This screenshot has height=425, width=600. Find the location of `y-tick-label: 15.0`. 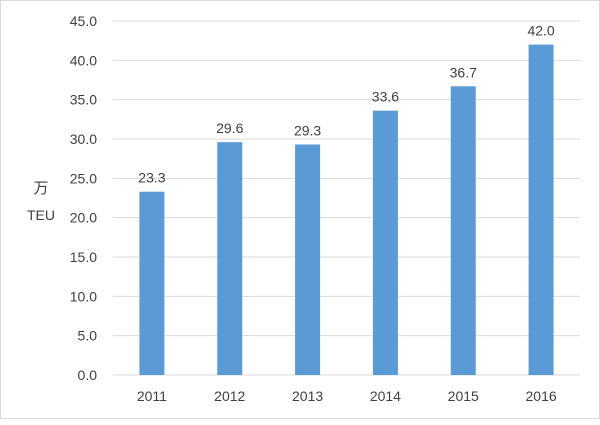

y-tick-label: 15.0 is located at coordinates (83, 257).